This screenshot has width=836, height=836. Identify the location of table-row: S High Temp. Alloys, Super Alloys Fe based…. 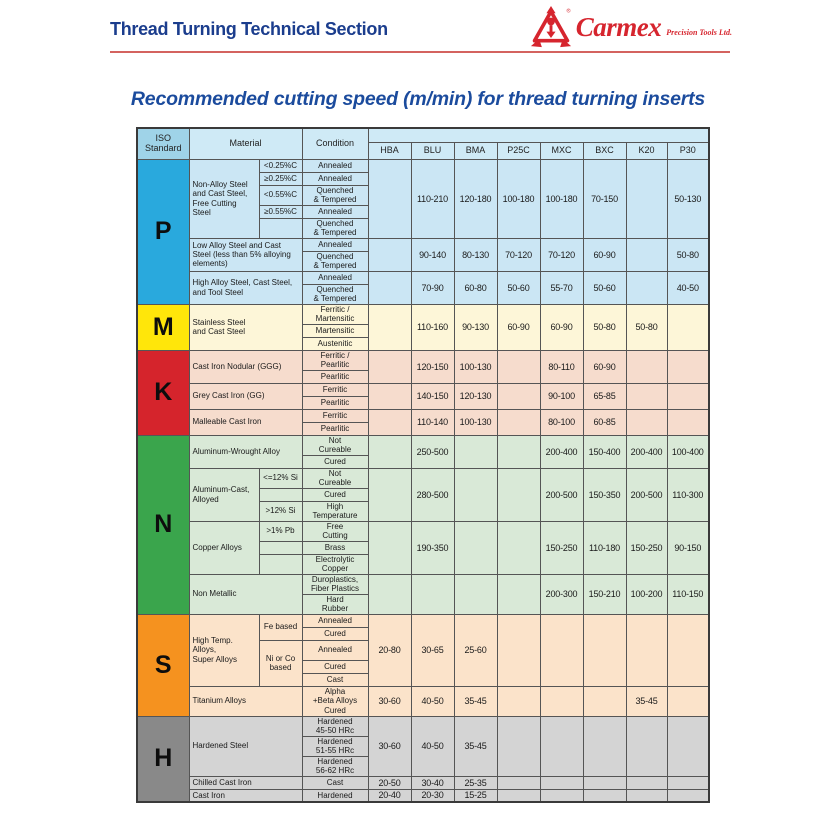
(423, 665).